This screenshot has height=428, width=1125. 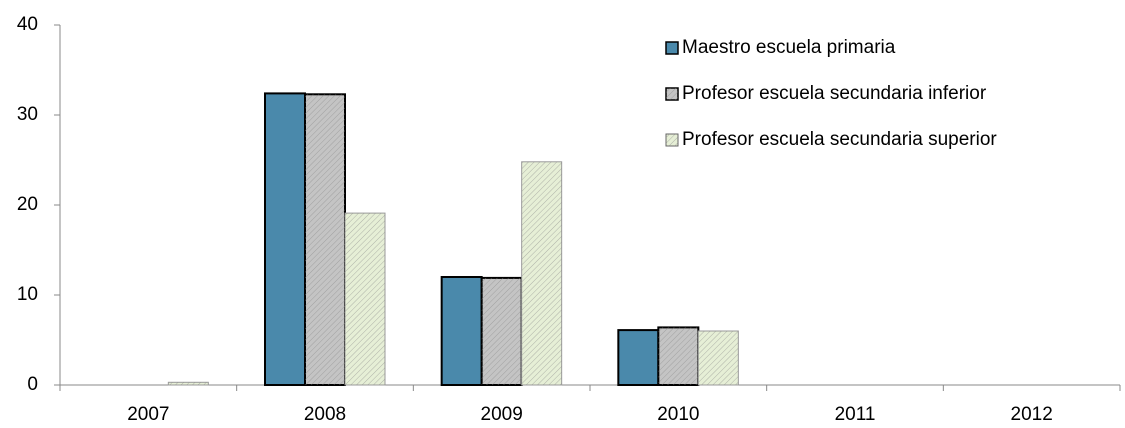 I want to click on x-tick-label: 2009, so click(x=502, y=414).